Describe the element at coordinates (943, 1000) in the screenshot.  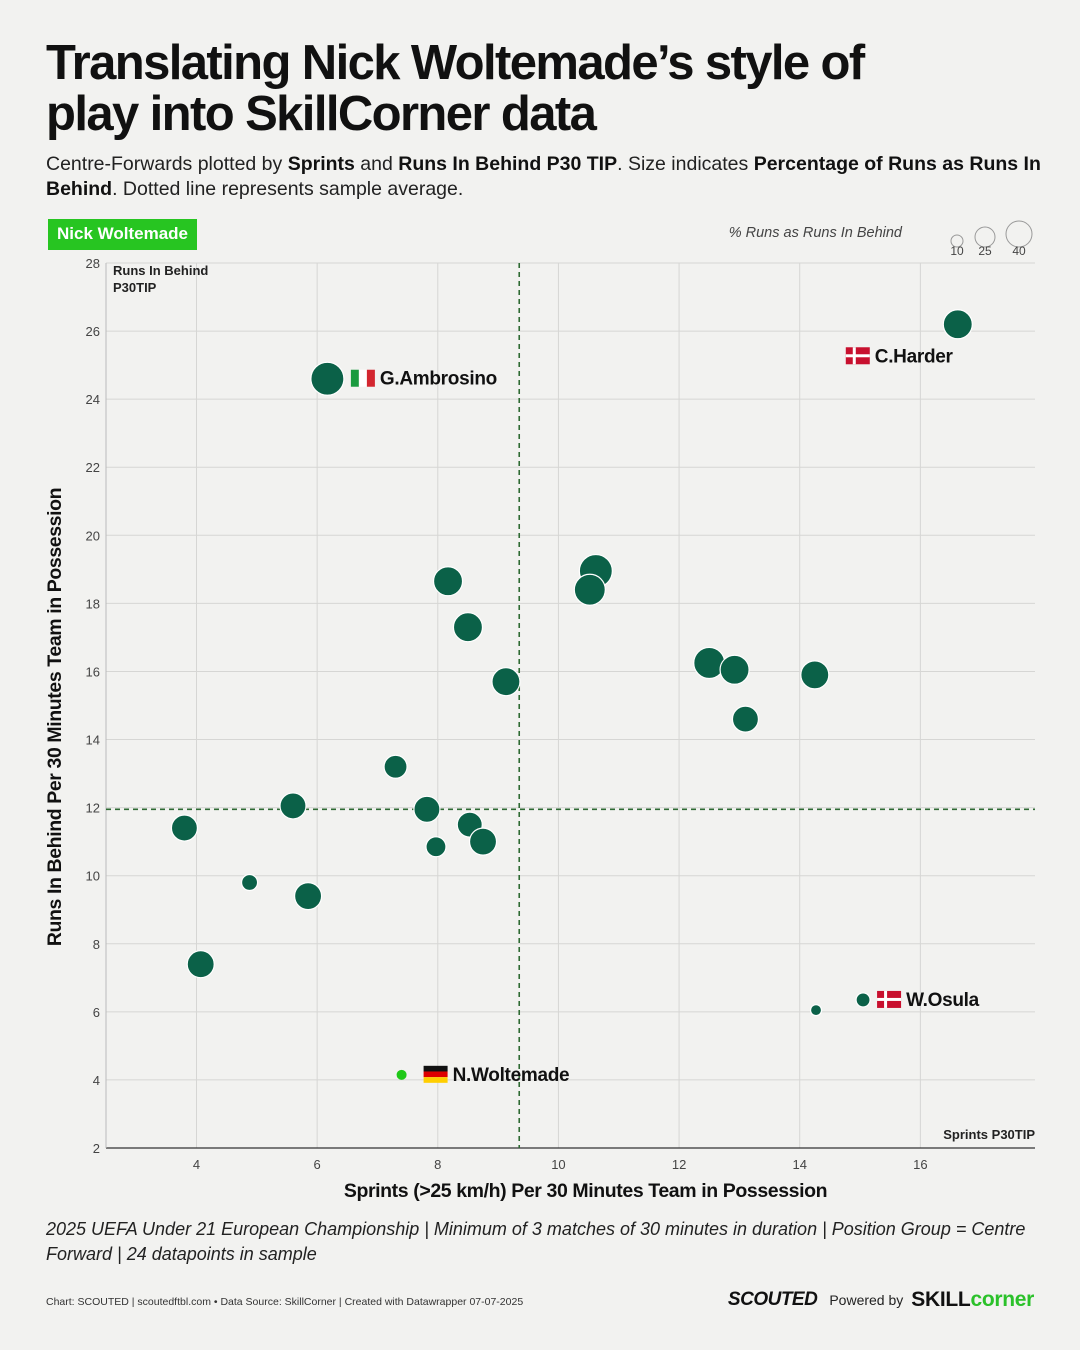
I see `player-label: W.Osula` at that location.